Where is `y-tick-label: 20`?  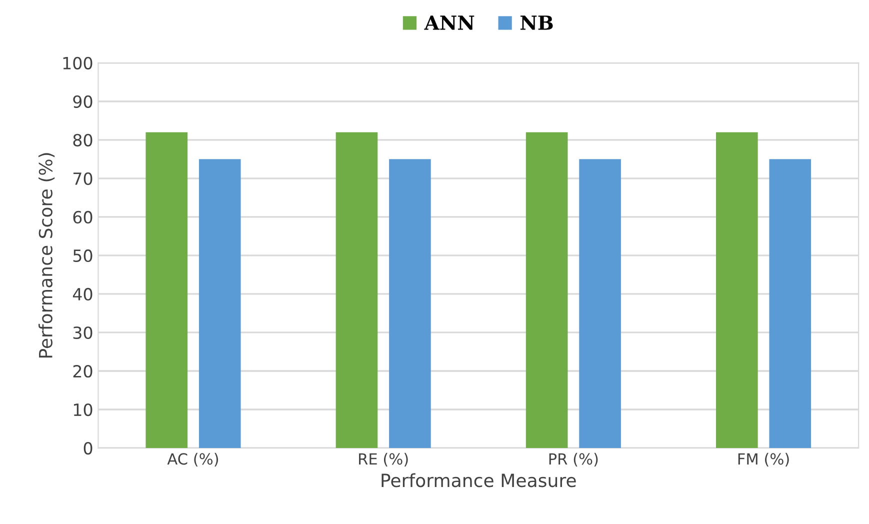 y-tick-label: 20 is located at coordinates (82, 371).